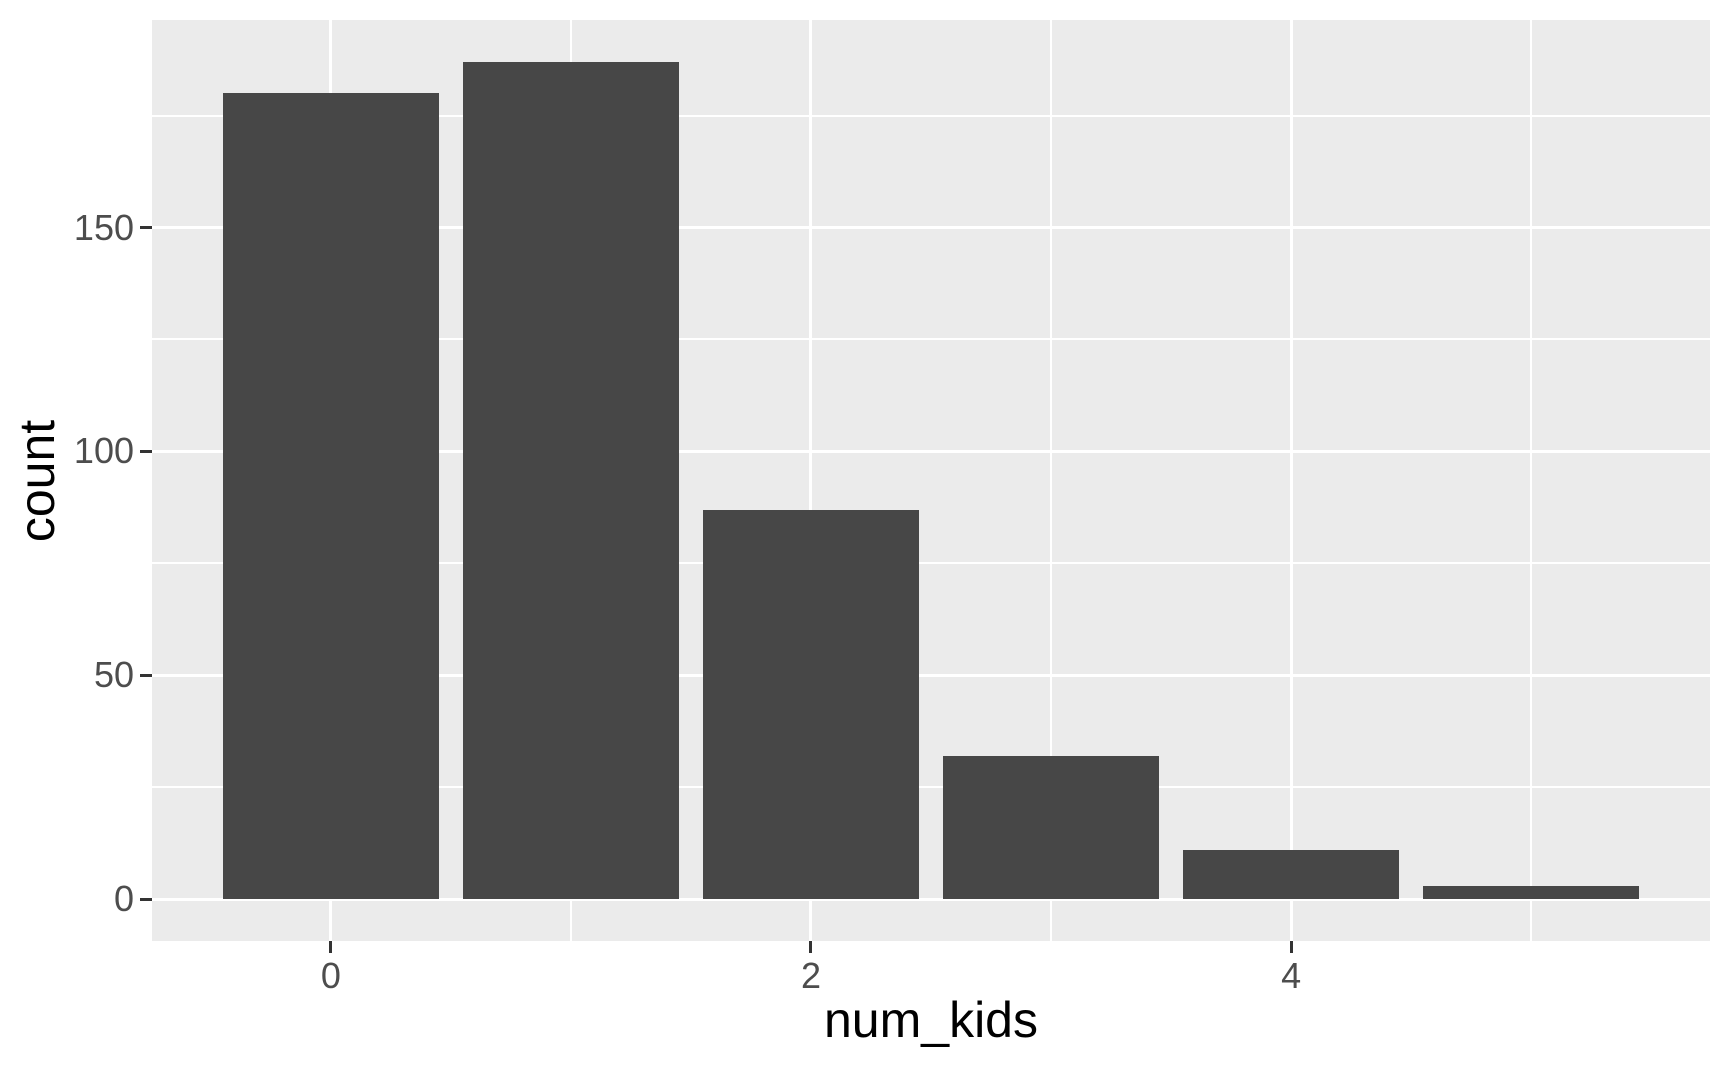 Image resolution: width=1728 pixels, height=1067 pixels. What do you see at coordinates (330, 496) in the screenshot?
I see `bar-x0` at bounding box center [330, 496].